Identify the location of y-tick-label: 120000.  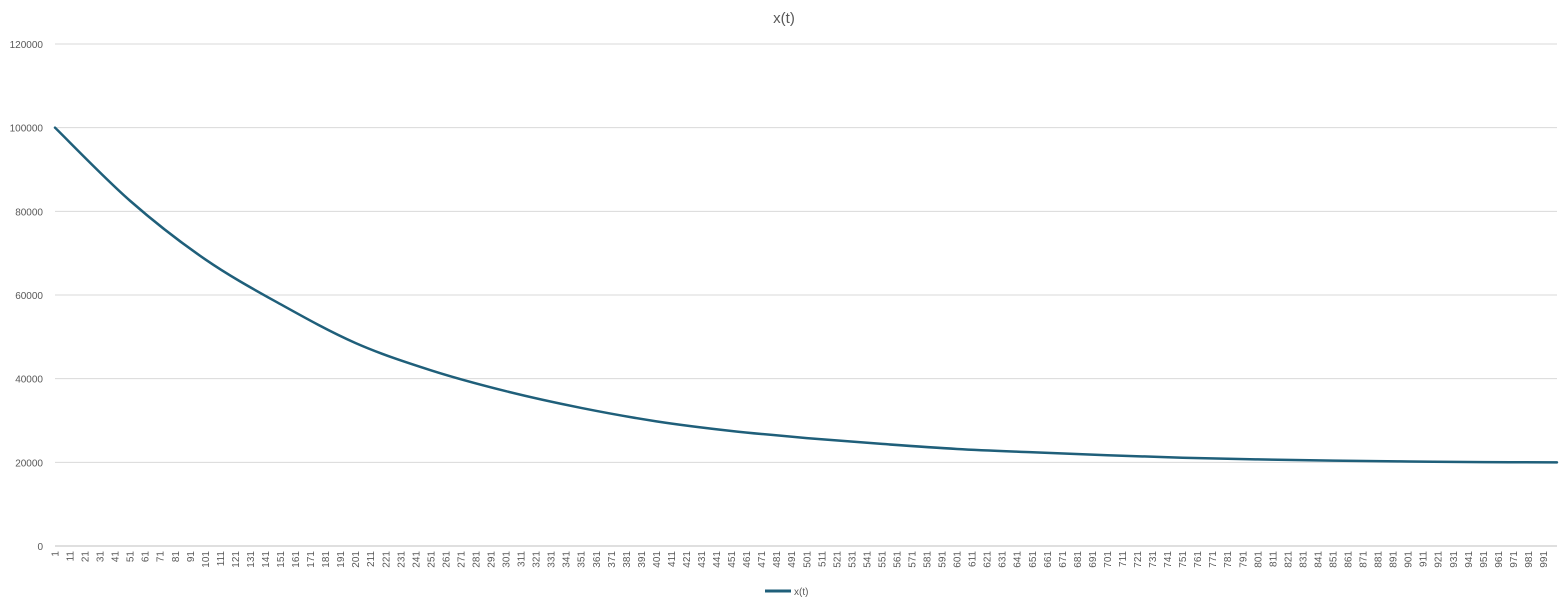
(27, 45).